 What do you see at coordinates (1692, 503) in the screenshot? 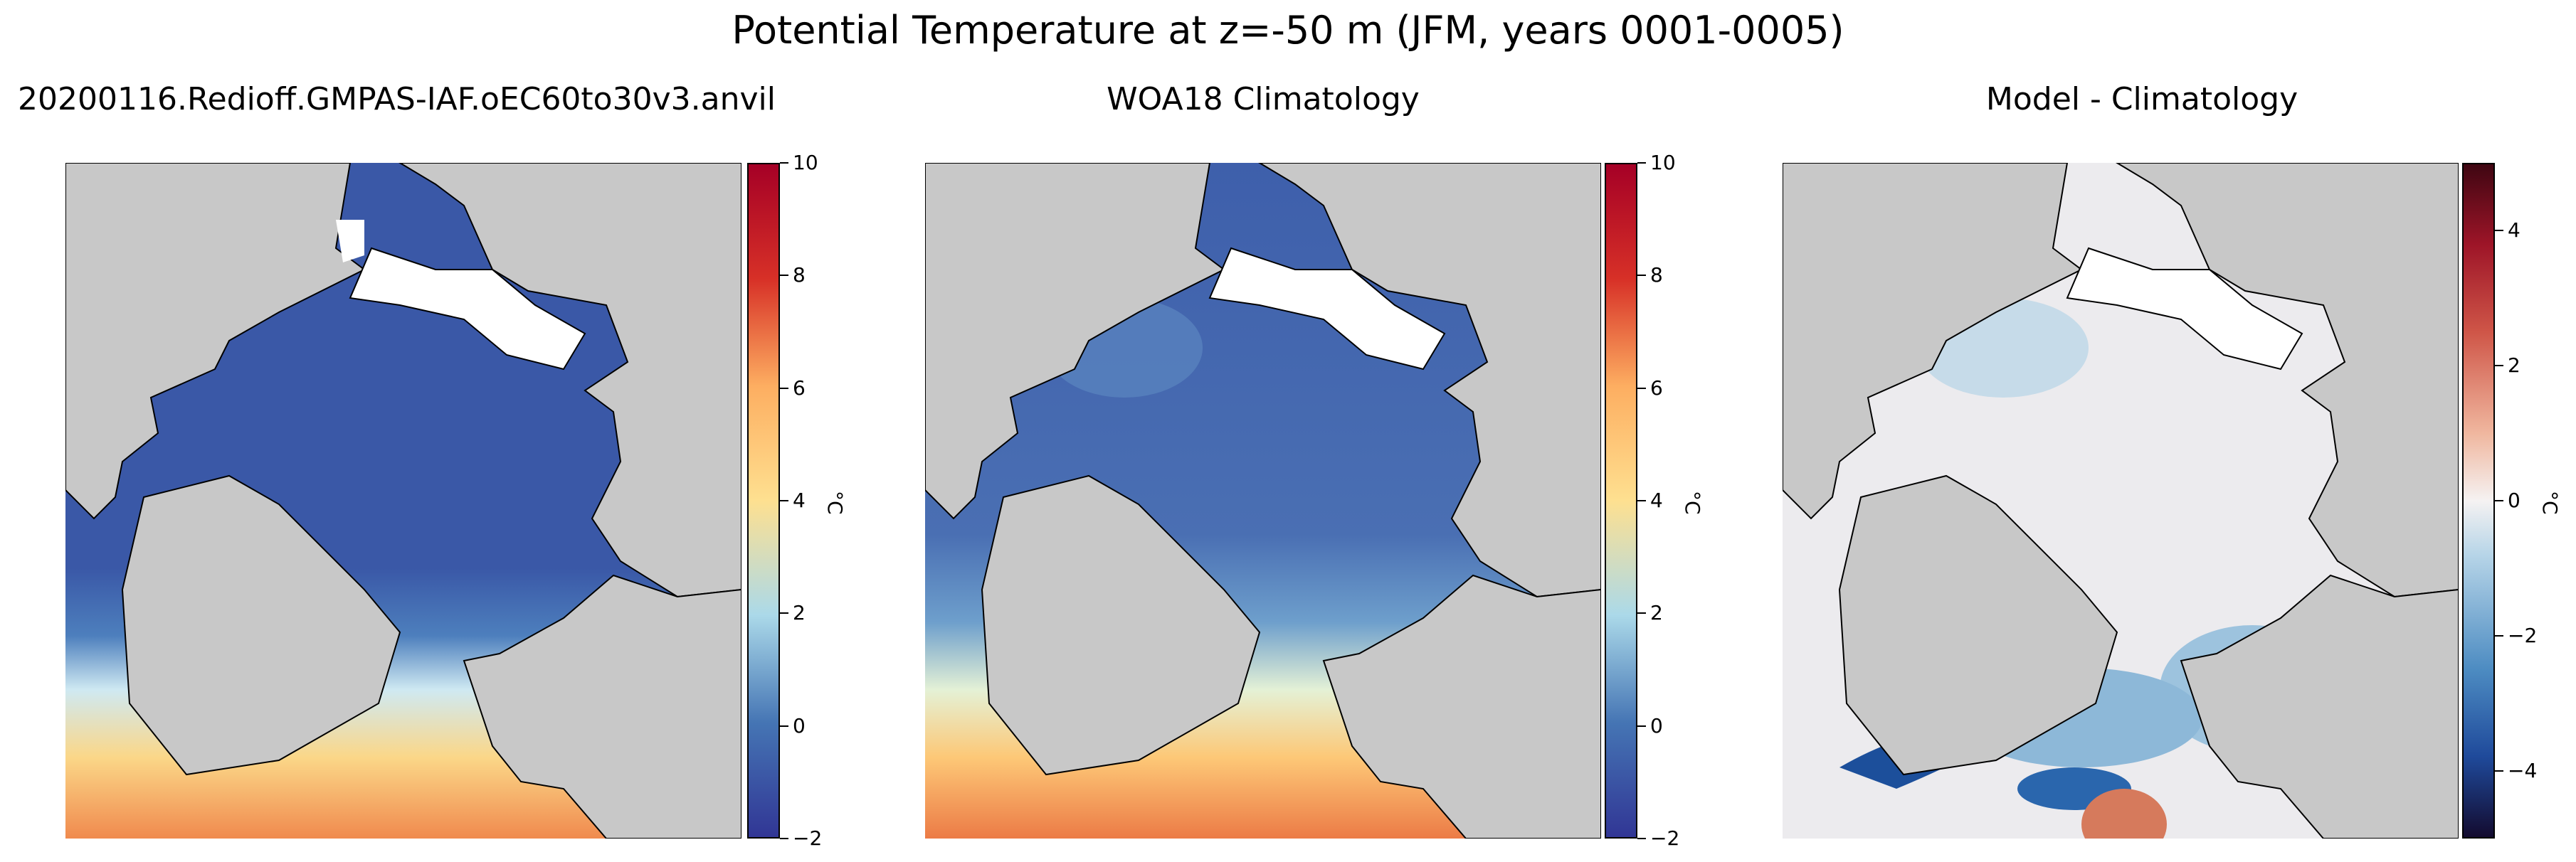
I see `panel-2-colorbar-label: °C` at bounding box center [1692, 503].